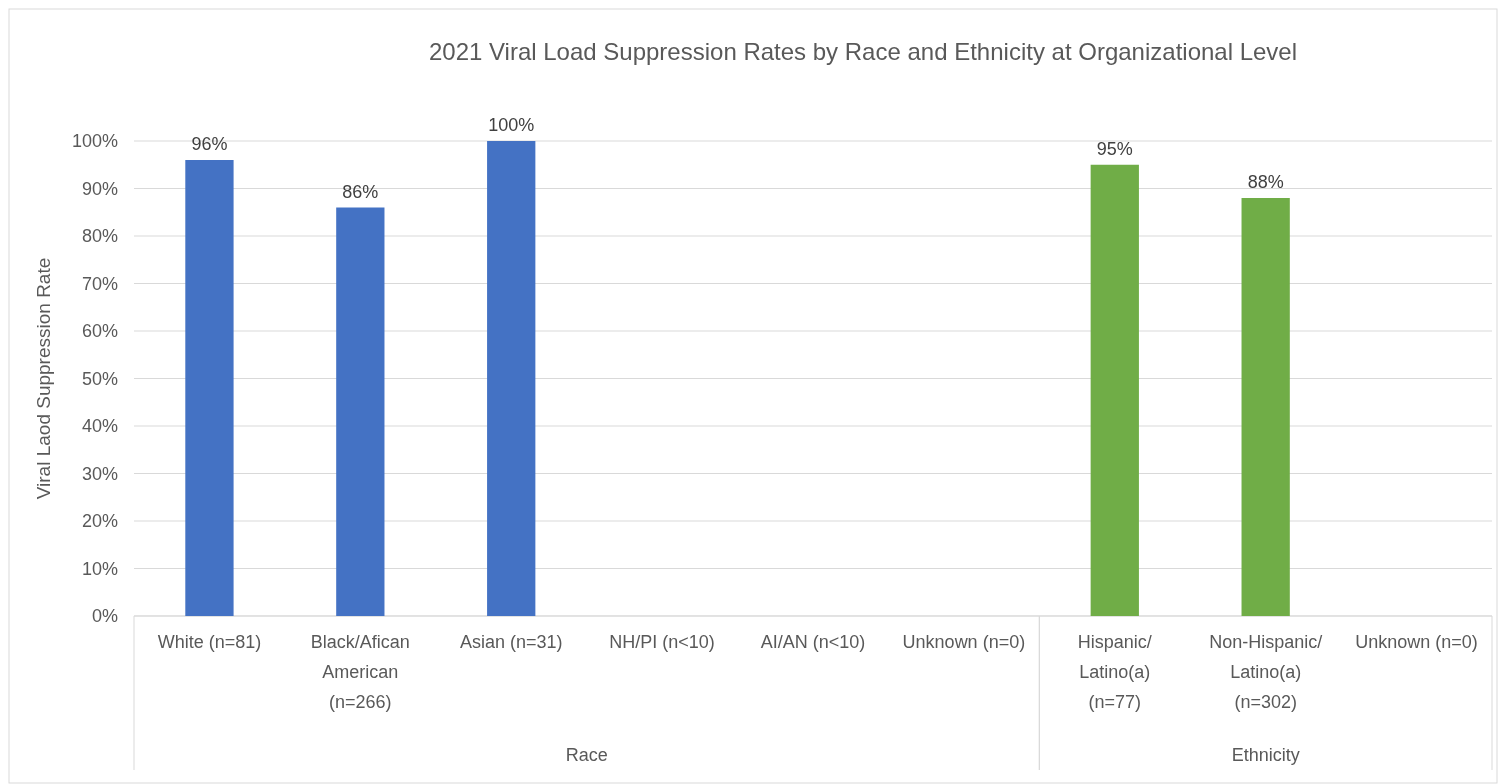 This screenshot has height=784, width=1506. What do you see at coordinates (1266, 672) in the screenshot?
I see `x-tick-label: Non-Hispanic/ Latino(a) (n=302)` at bounding box center [1266, 672].